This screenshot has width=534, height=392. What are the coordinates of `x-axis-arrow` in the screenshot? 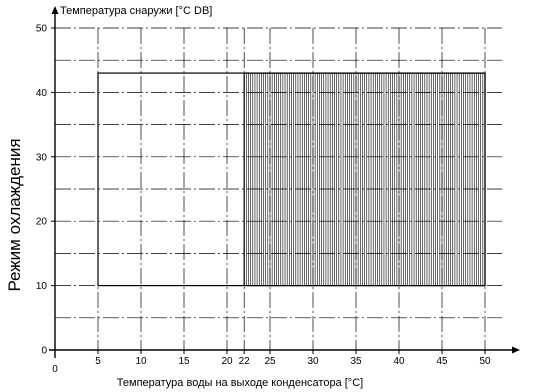 It's located at (516, 350).